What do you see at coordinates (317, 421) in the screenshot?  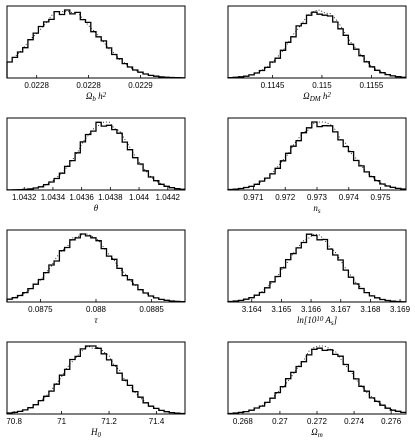 I see `x-tick-label: 0.272` at bounding box center [317, 421].